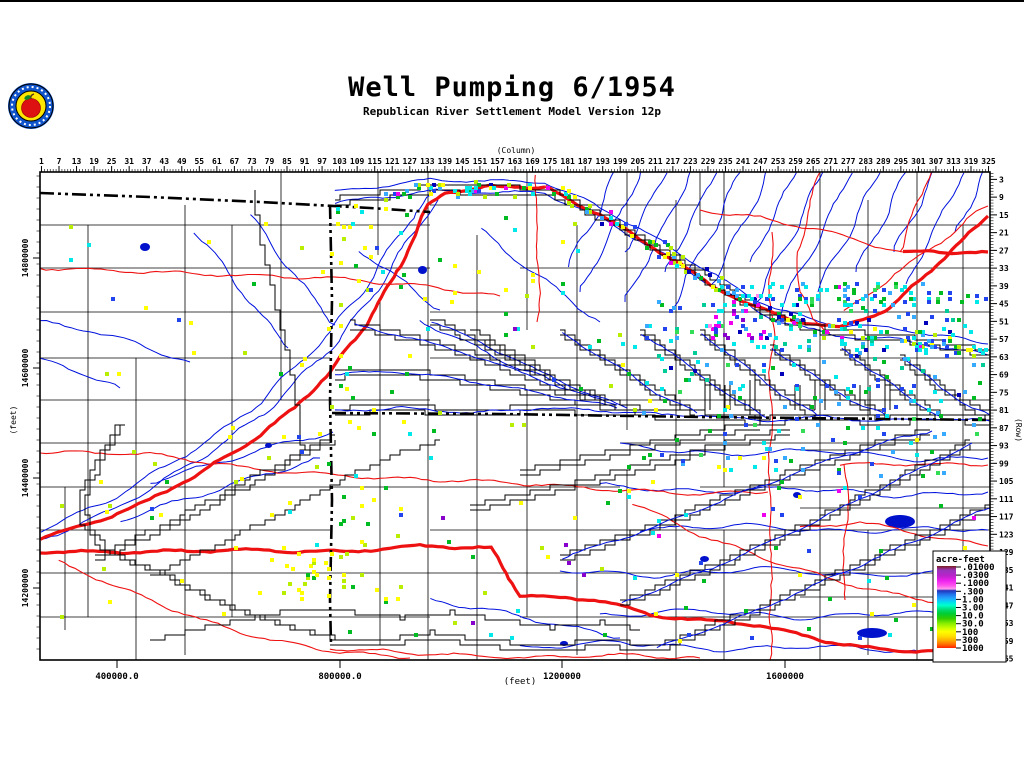  I want to click on column-tick-label: 43, so click(164, 161).